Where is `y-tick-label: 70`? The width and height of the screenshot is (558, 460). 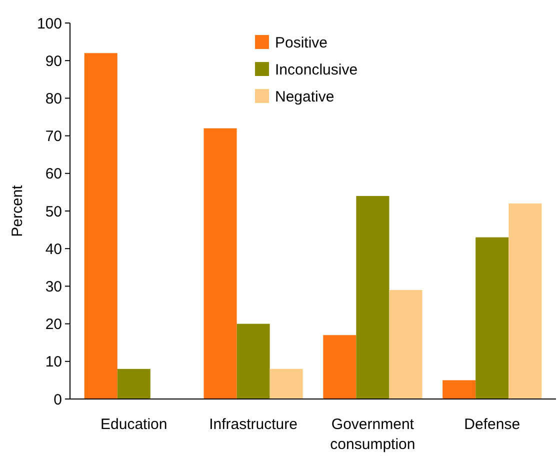
y-tick-label: 70 is located at coordinates (53, 137).